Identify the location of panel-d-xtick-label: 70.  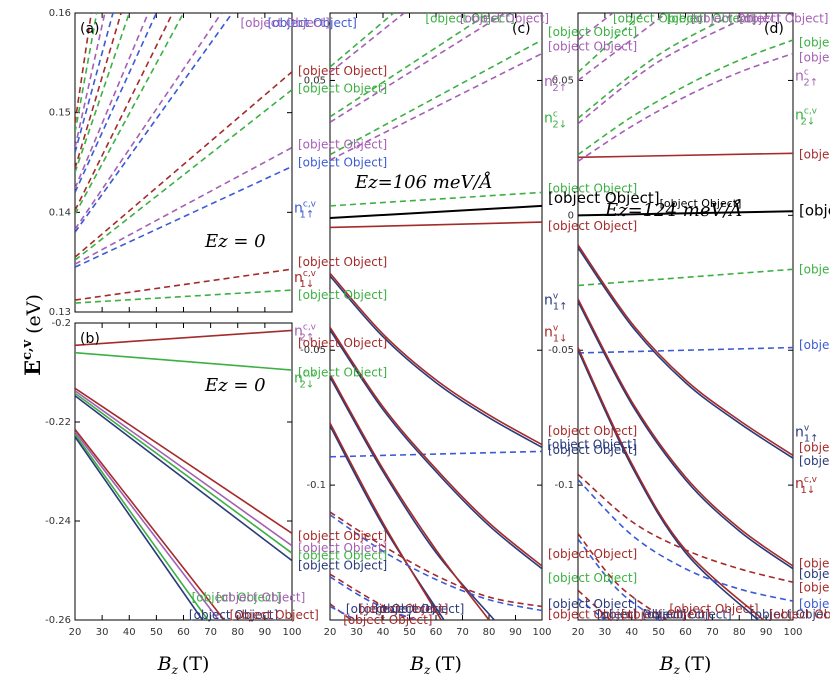
(712, 632).